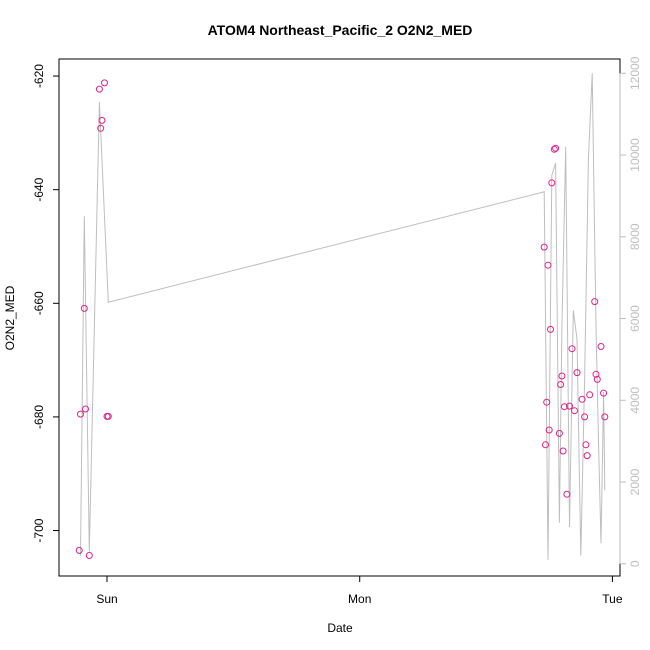 The height and width of the screenshot is (650, 650). Describe the element at coordinates (39, 76) in the screenshot. I see `left-tick-label: -620` at that location.